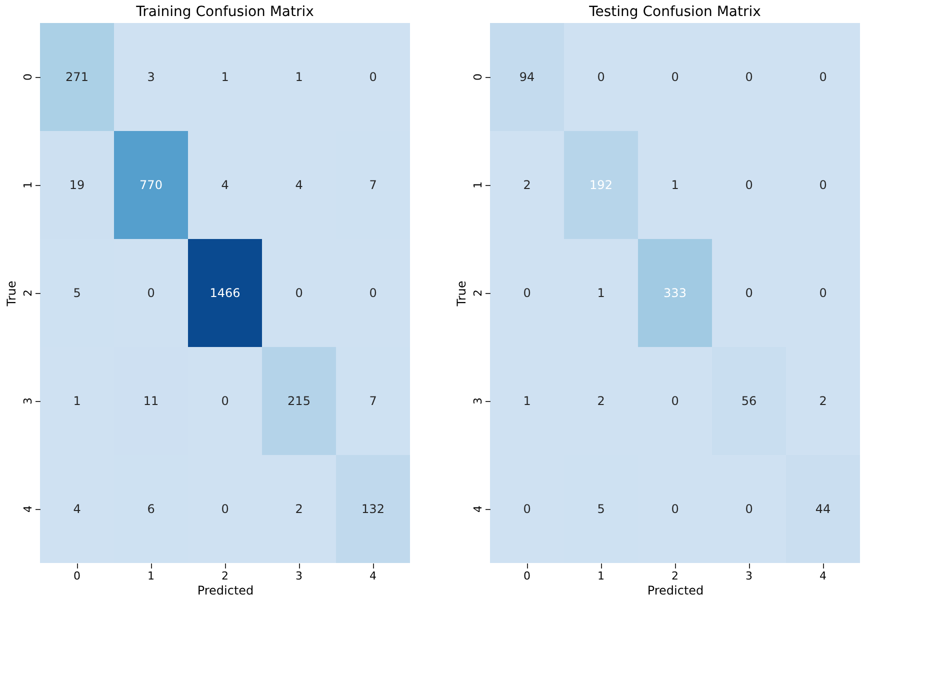  Describe the element at coordinates (225, 293) in the screenshot. I see `data-label: 1466` at that location.